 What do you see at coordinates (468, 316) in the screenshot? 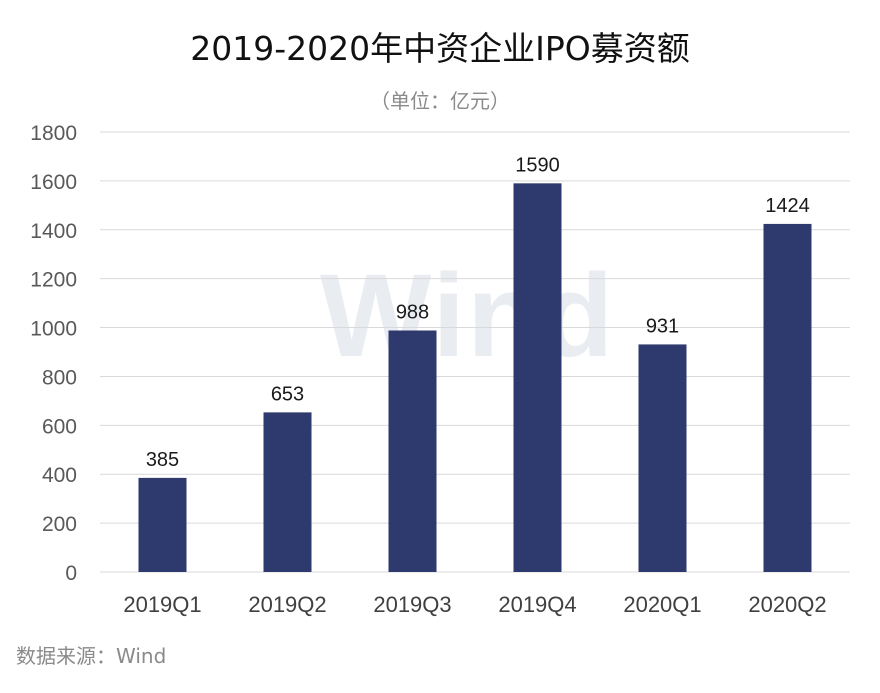
I see `watermark: Wind` at bounding box center [468, 316].